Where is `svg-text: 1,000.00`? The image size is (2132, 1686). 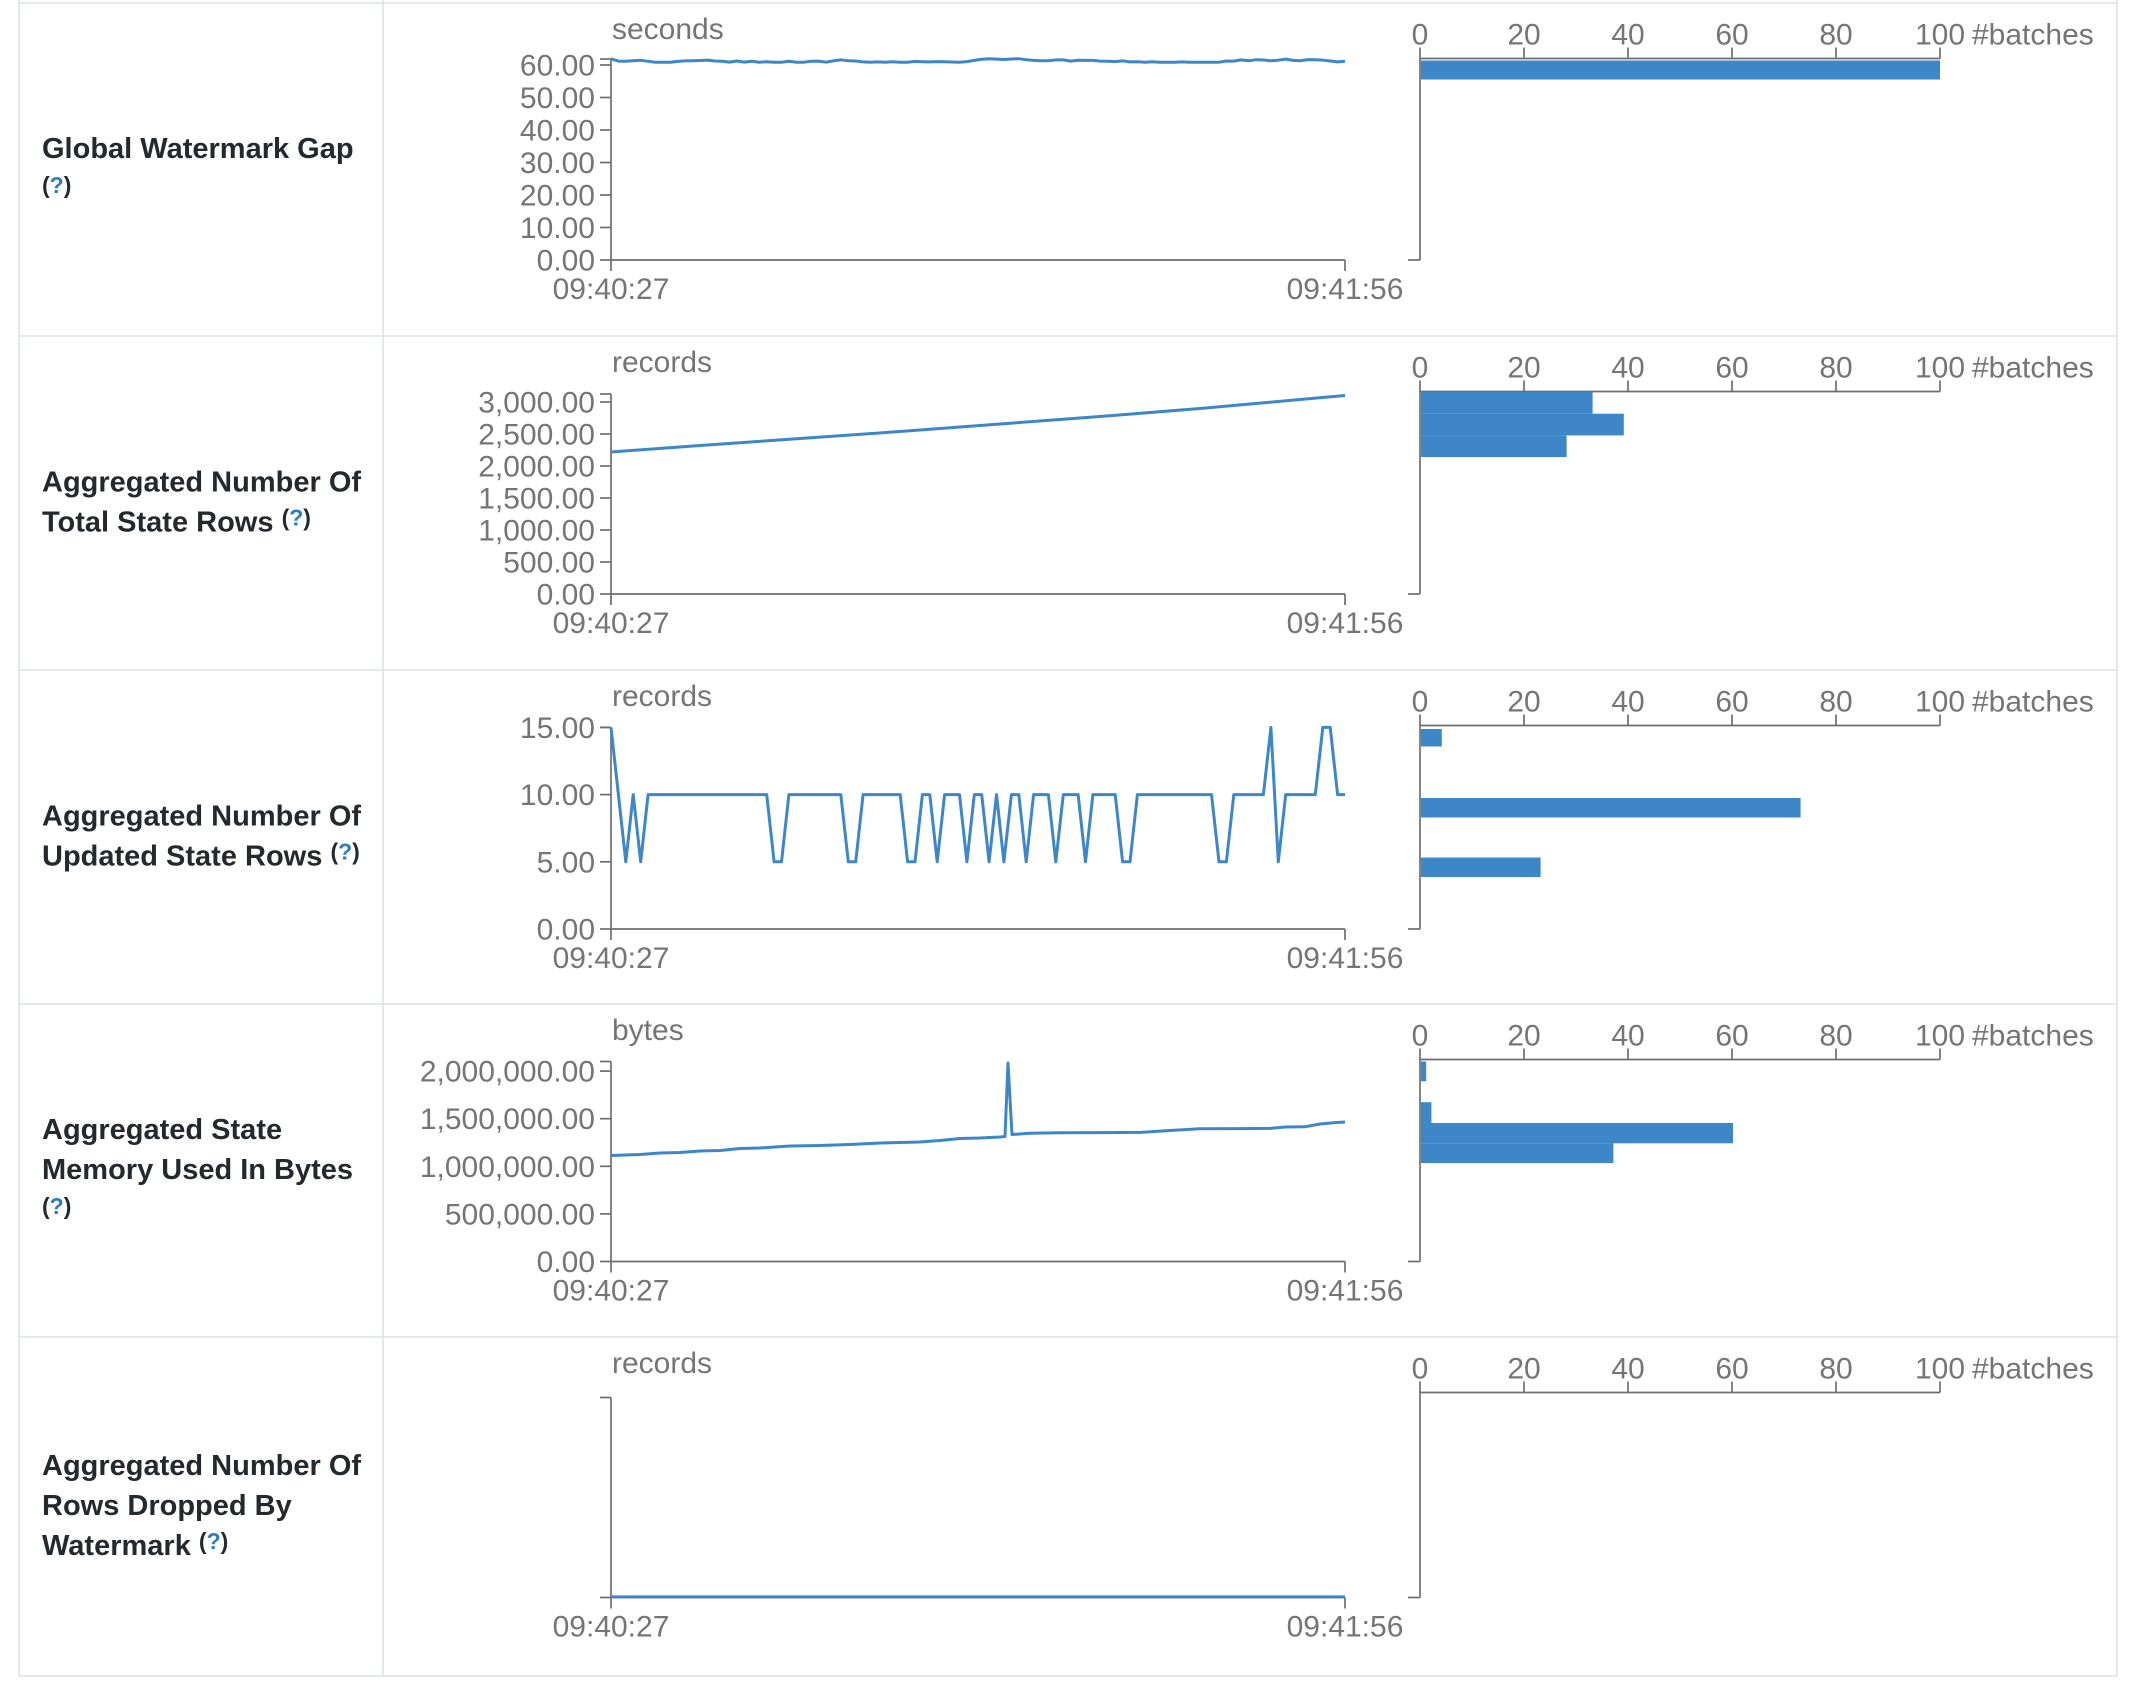 svg-text: 1,000.00 is located at coordinates (536, 531).